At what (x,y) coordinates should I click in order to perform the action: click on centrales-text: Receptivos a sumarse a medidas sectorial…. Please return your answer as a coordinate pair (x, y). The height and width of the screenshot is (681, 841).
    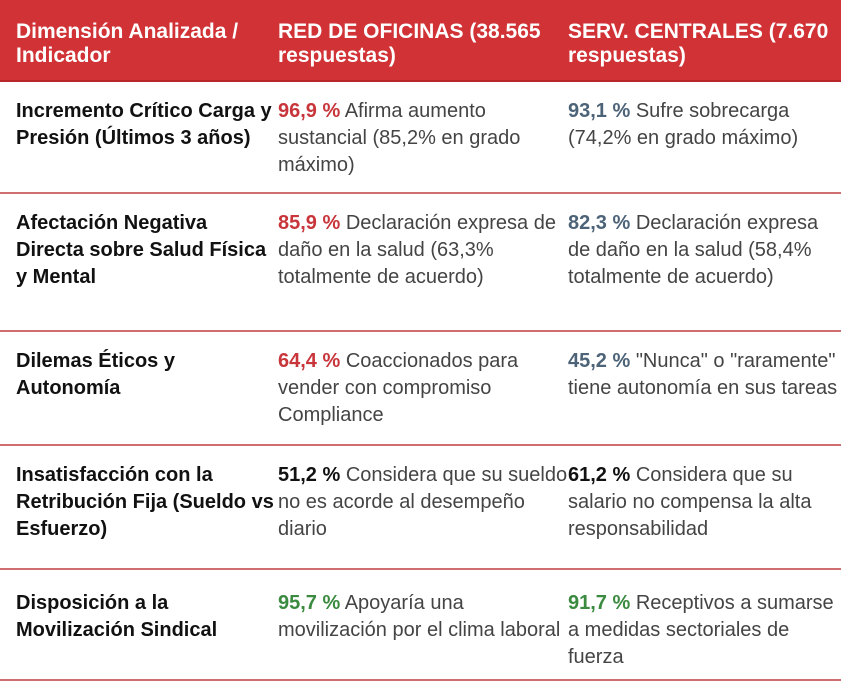
    Looking at the image, I should click on (701, 630).